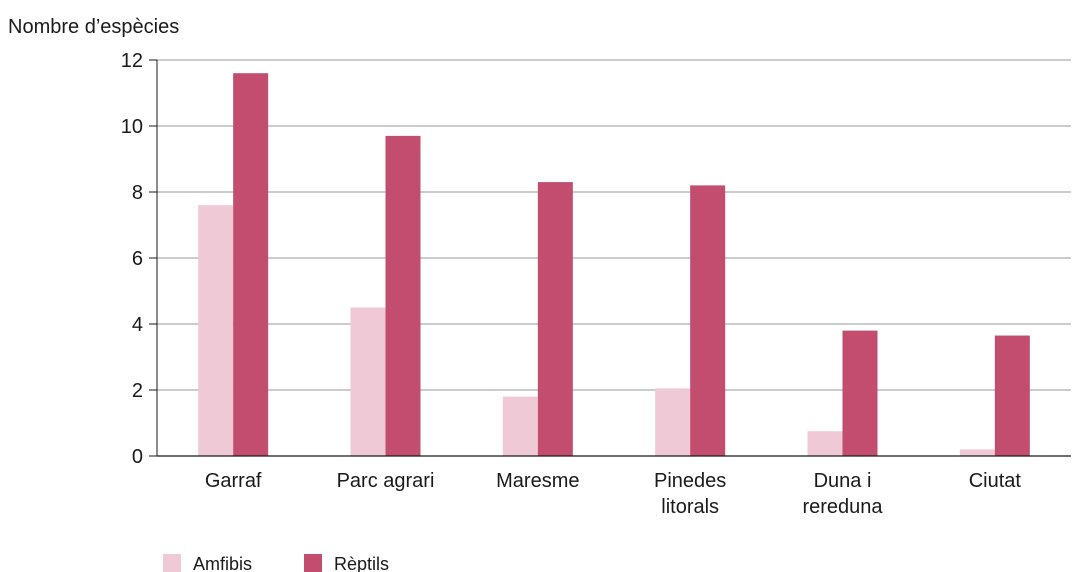 This screenshot has height=572, width=1086. Describe the element at coordinates (690, 481) in the screenshot. I see `category-label-line: Pinedes` at that location.